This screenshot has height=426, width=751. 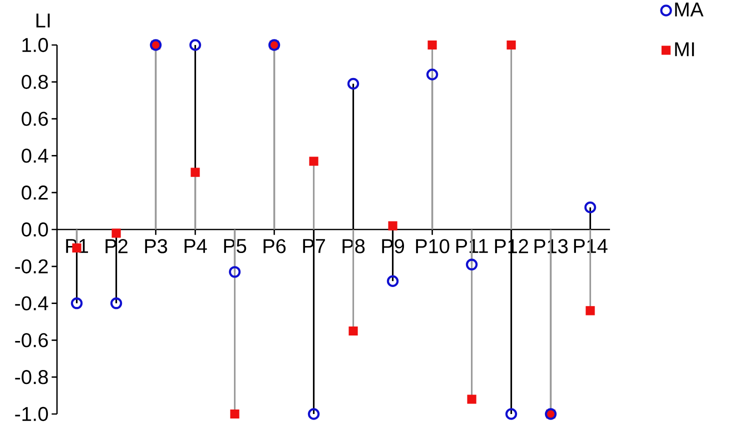 What do you see at coordinates (591, 246) in the screenshot?
I see `x-tick-label: P14` at bounding box center [591, 246].